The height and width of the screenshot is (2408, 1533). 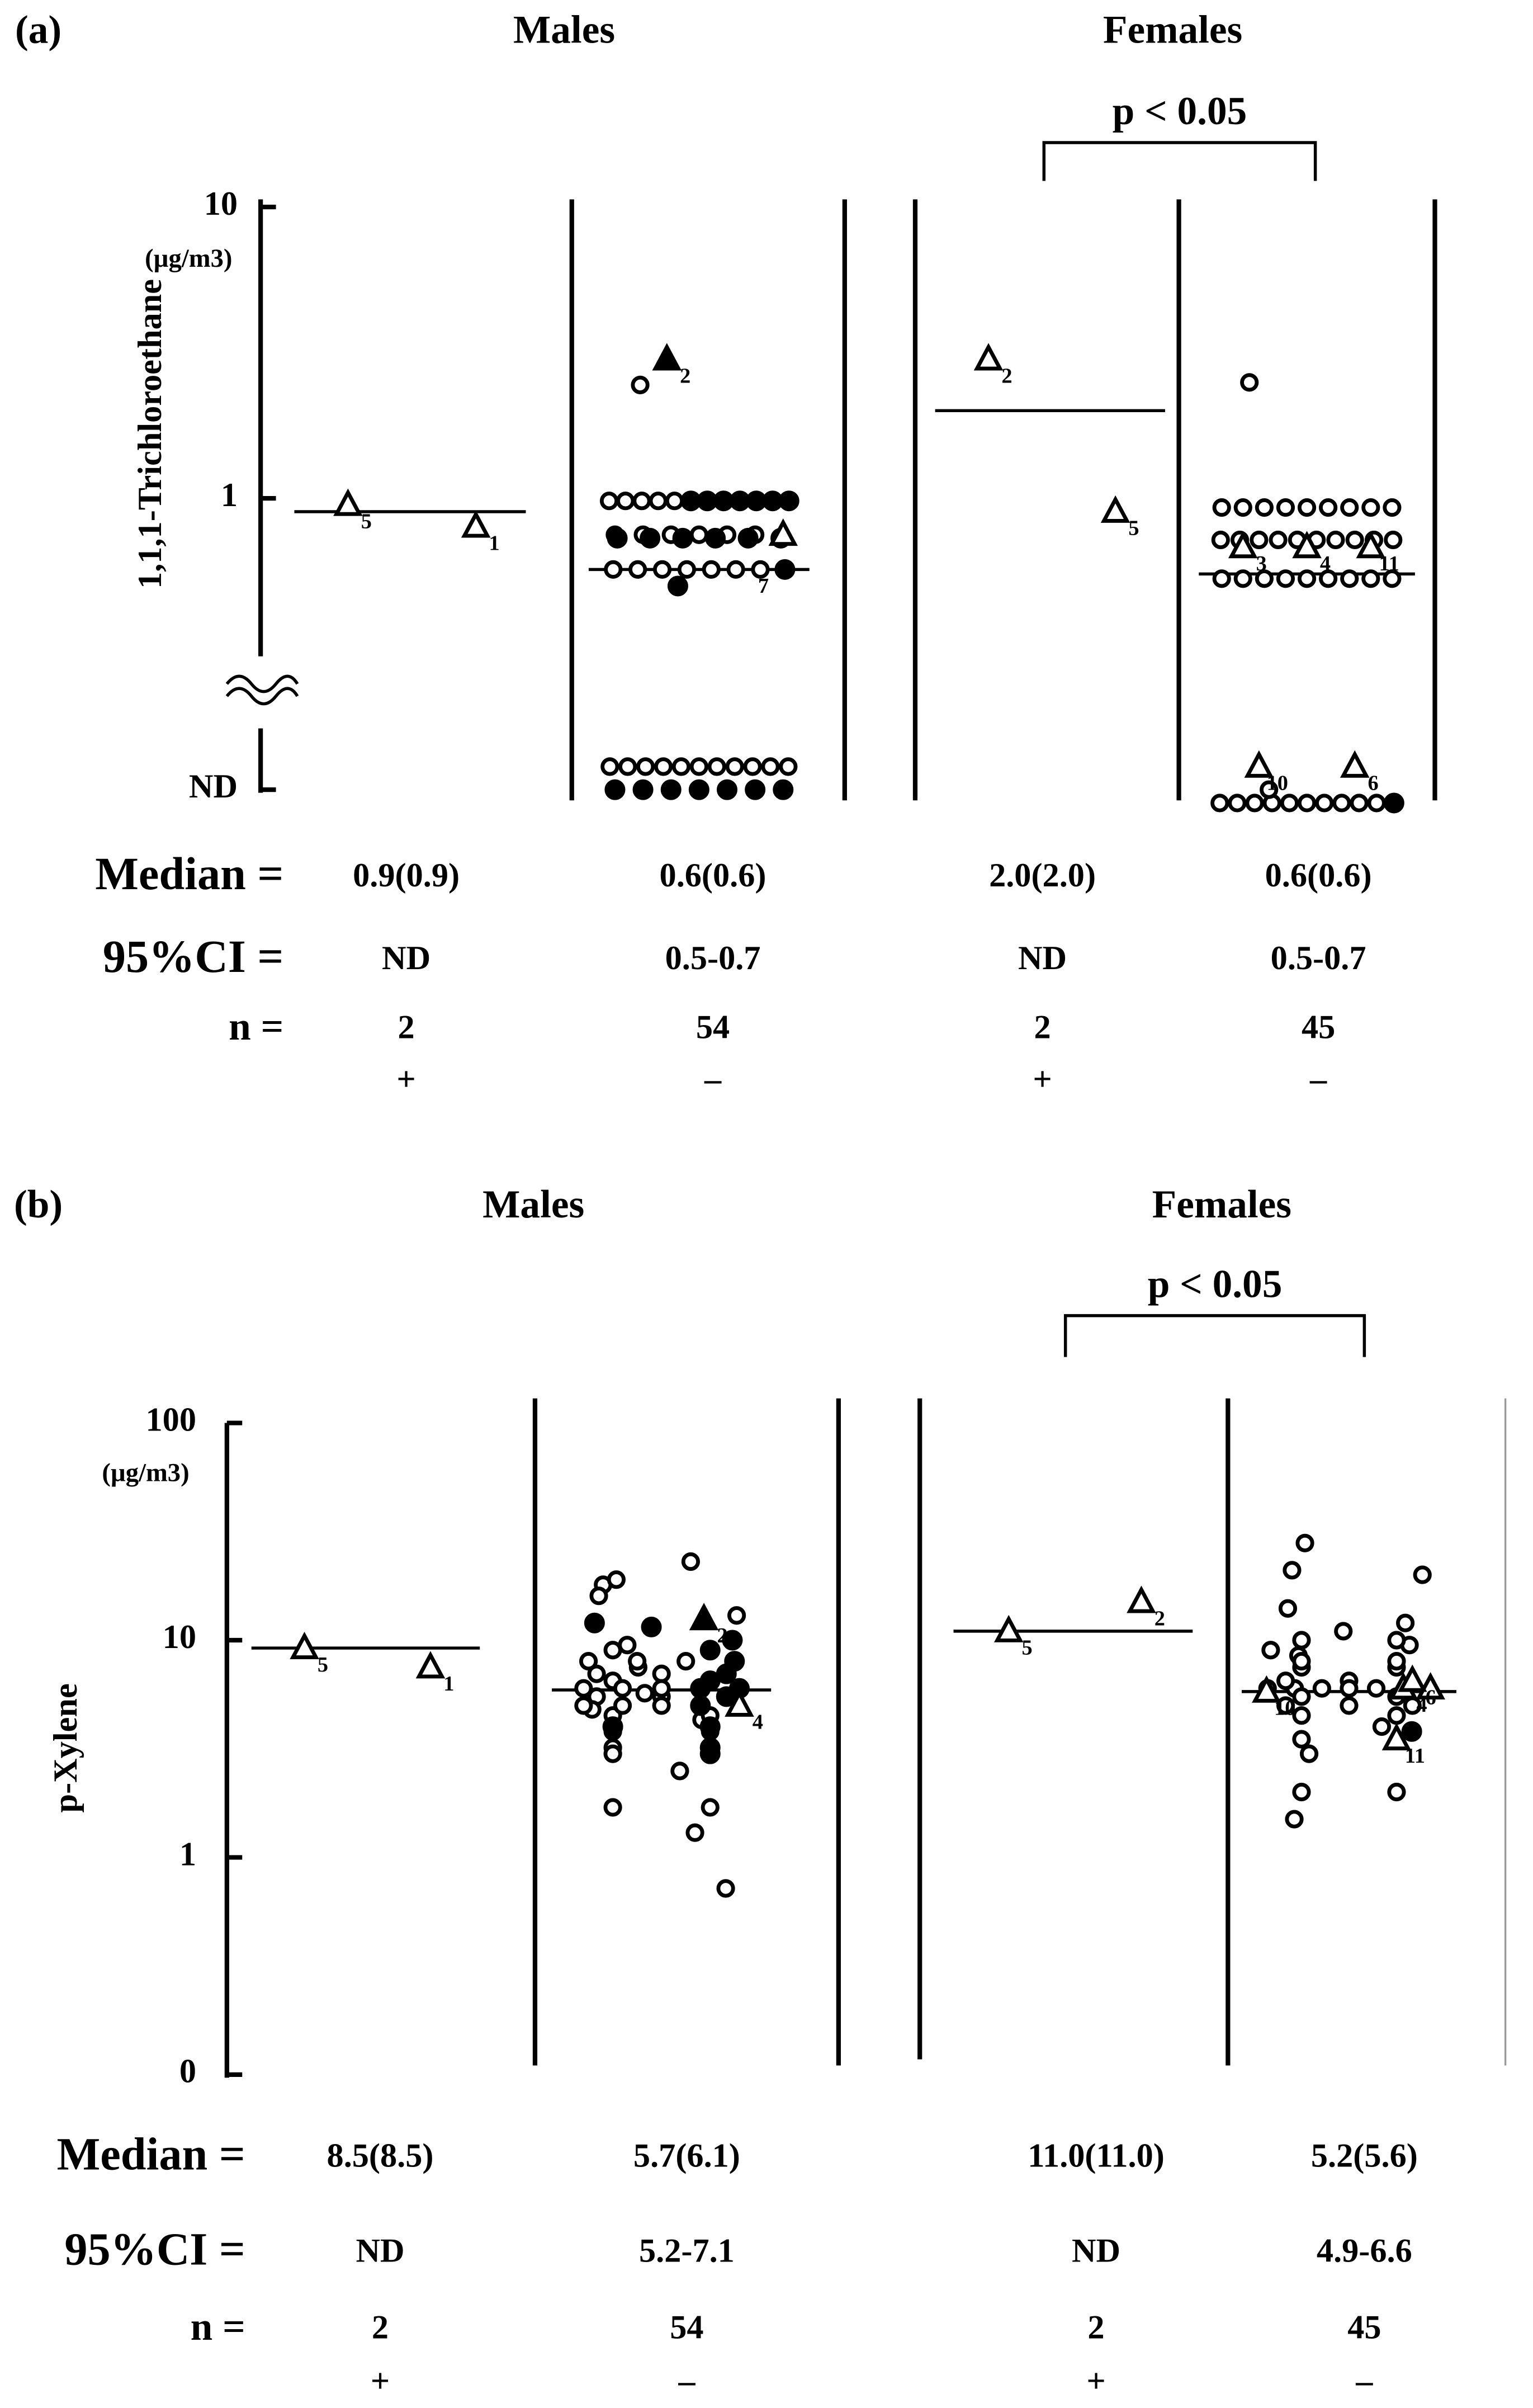 I want to click on point-label: 1, so click(x=448, y=1684).